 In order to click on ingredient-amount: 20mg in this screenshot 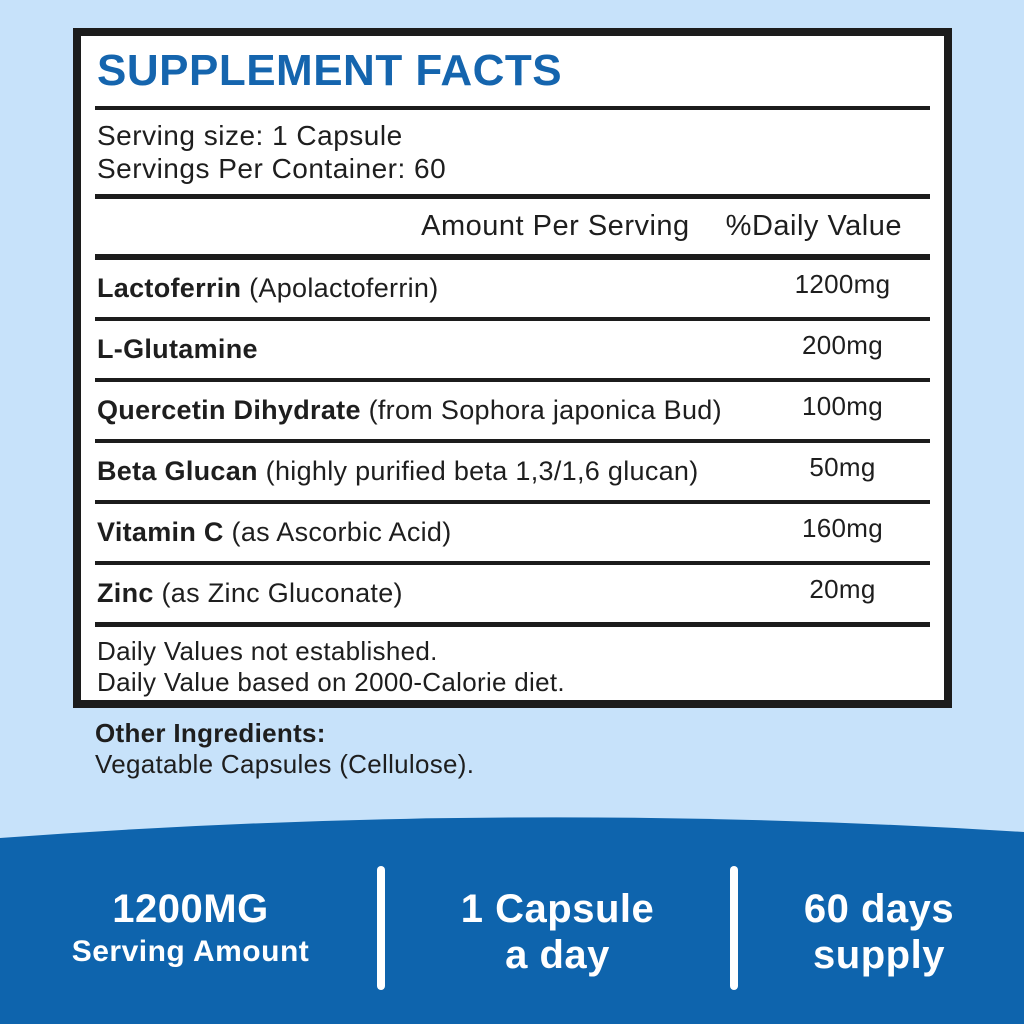, I will do `click(842, 589)`.